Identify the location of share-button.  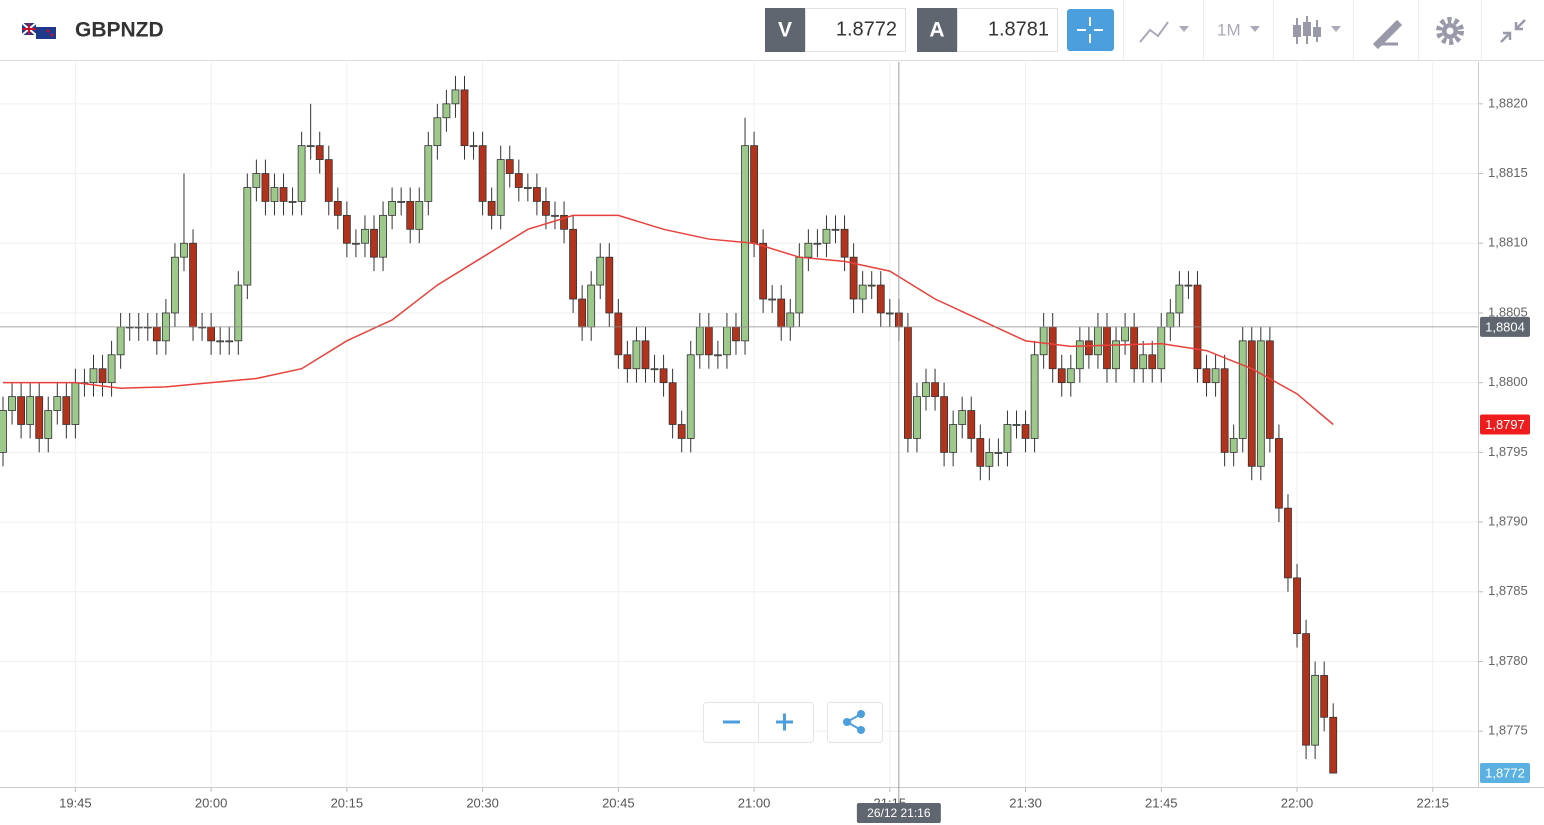
(854, 722).